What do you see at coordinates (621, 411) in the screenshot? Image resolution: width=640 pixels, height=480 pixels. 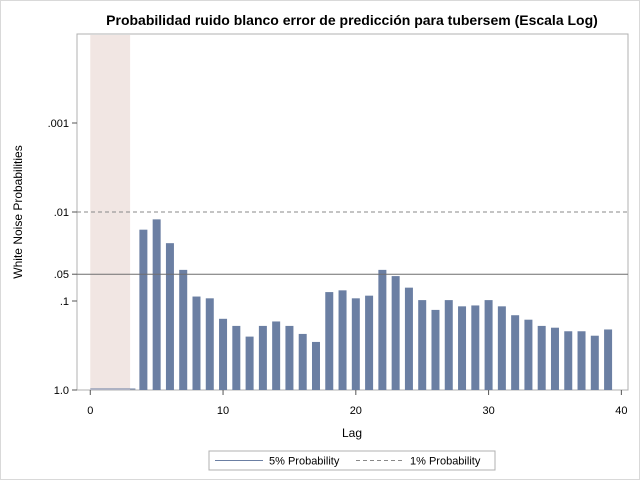 I see `x-tick-label: 40` at bounding box center [621, 411].